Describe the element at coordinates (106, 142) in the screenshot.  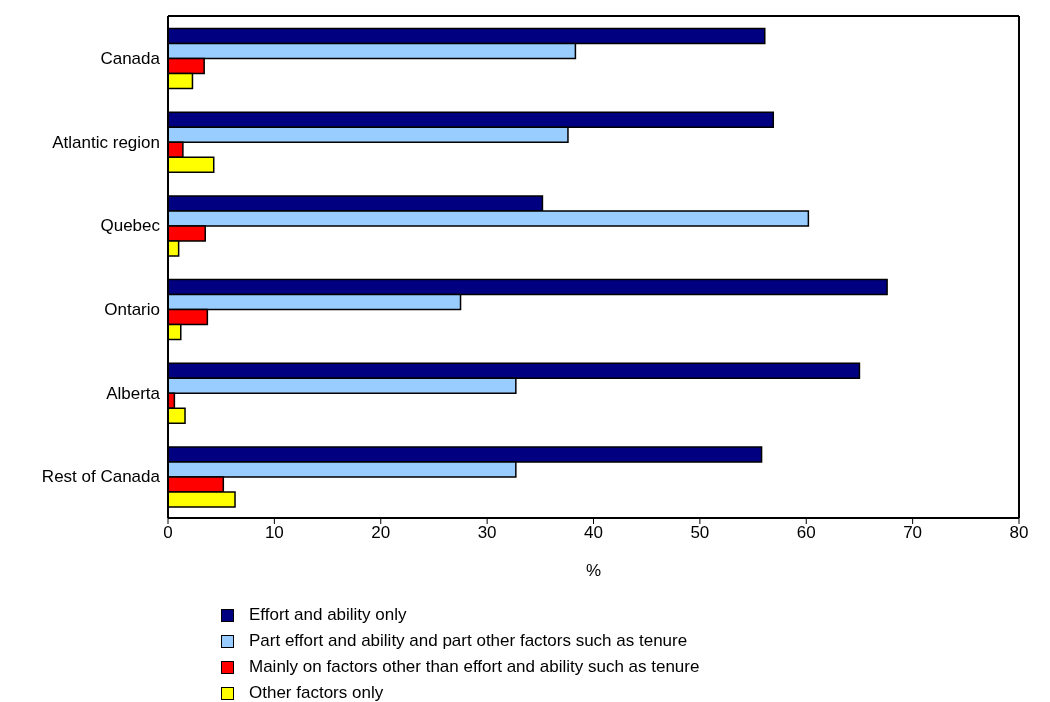
I see `y-tick-label: Atlantic region` at that location.